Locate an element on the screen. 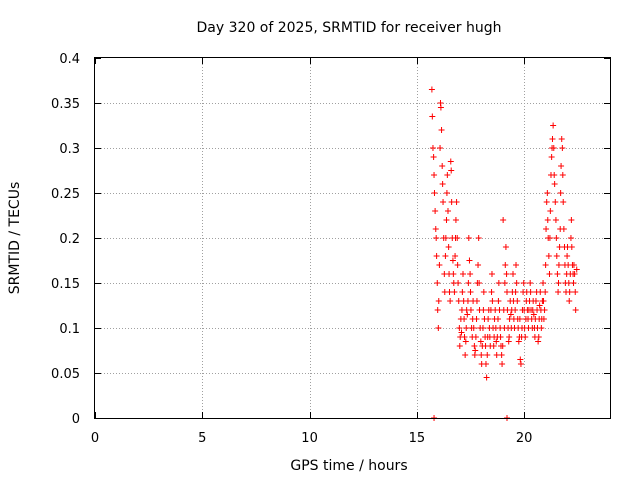 This screenshot has width=640, height=480. y-tick-label: 0.1 is located at coordinates (69, 329).